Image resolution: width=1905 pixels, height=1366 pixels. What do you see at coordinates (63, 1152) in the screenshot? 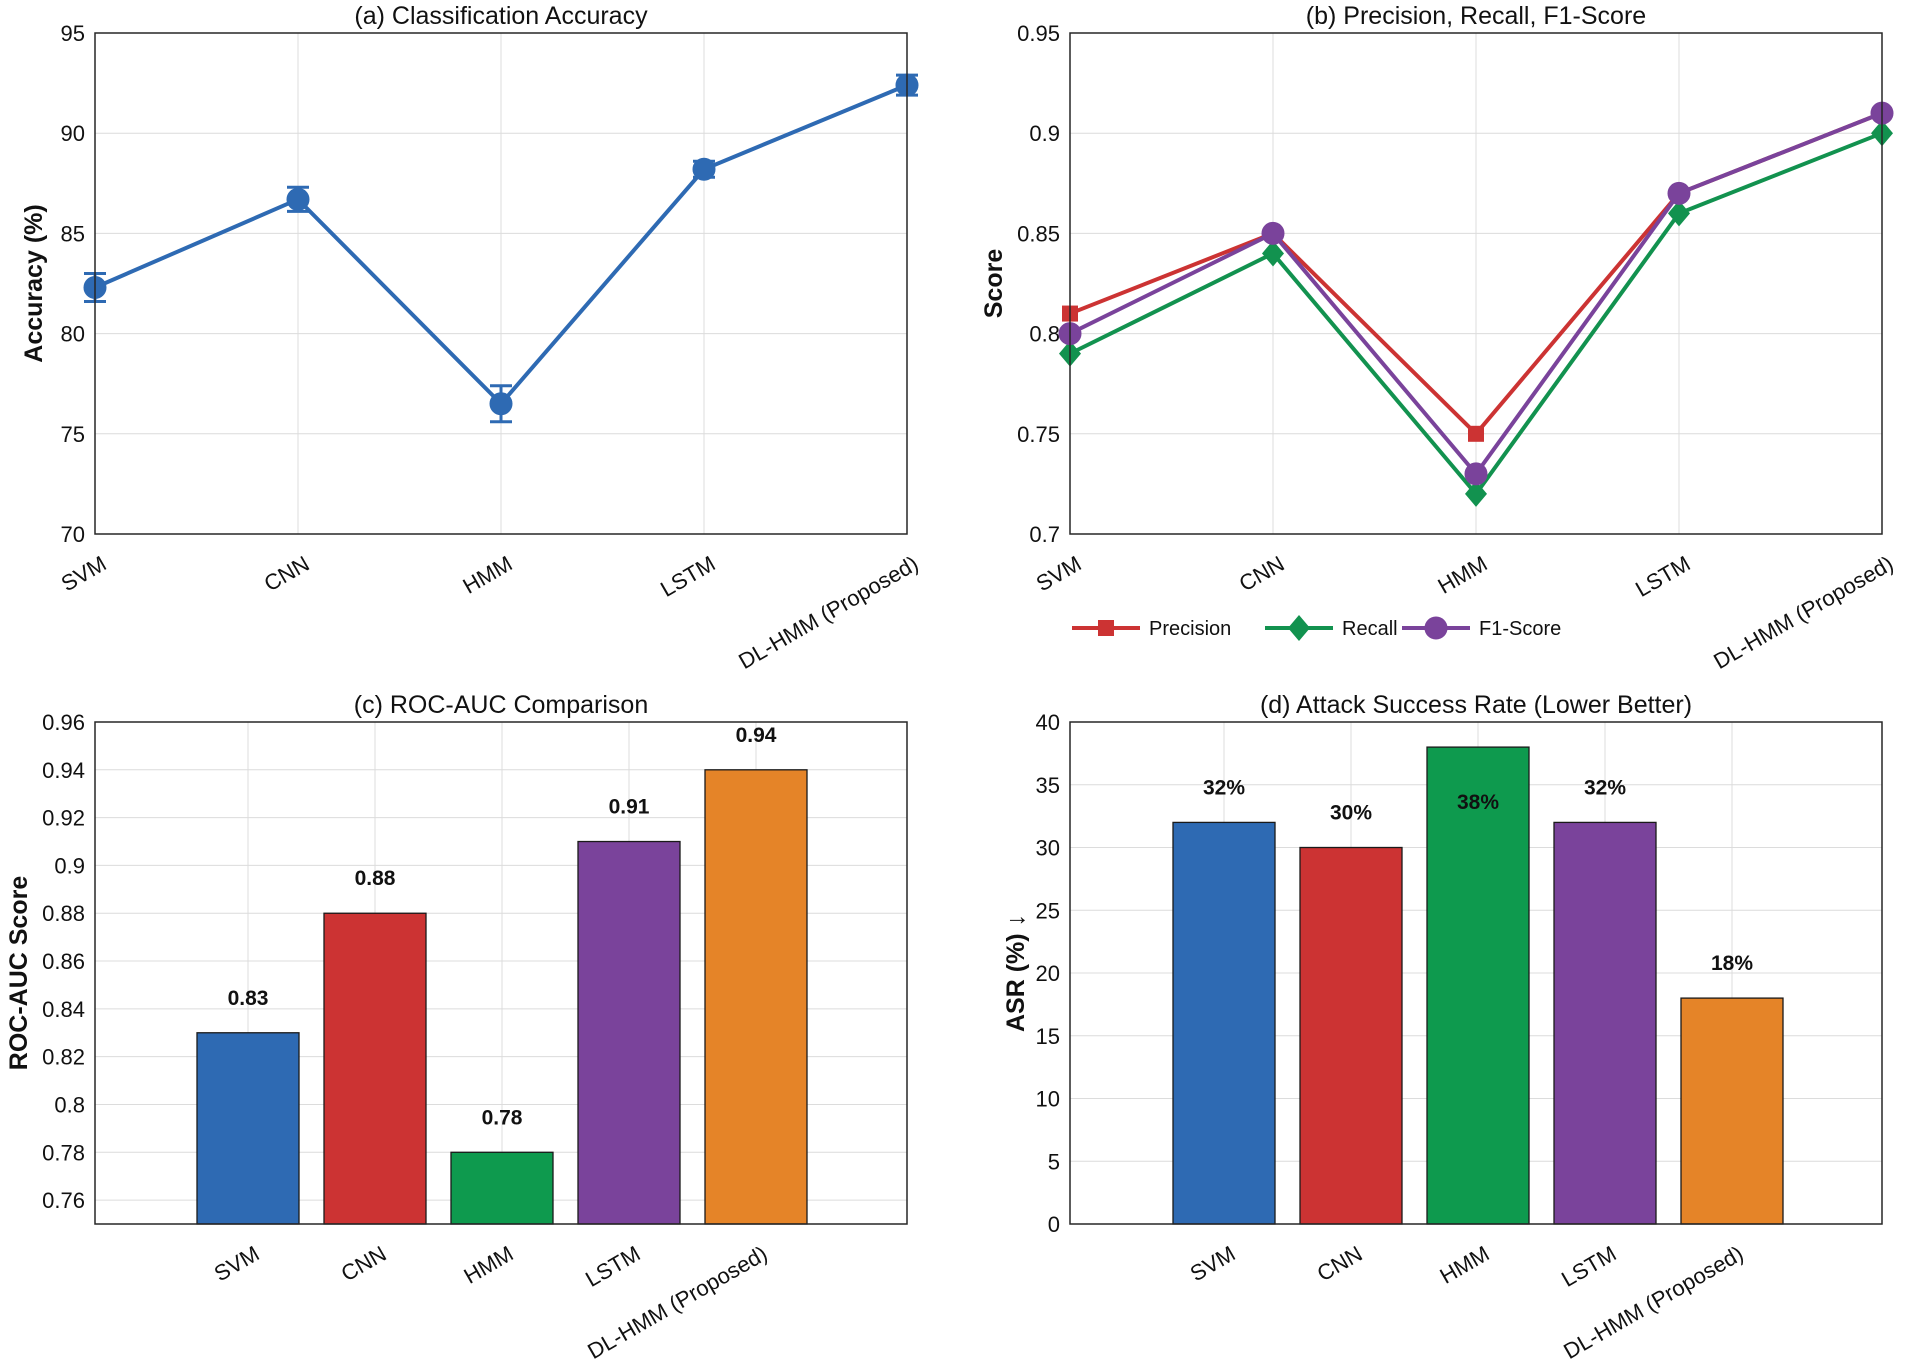
I see `y-tick-label: 0.78` at bounding box center [63, 1152].